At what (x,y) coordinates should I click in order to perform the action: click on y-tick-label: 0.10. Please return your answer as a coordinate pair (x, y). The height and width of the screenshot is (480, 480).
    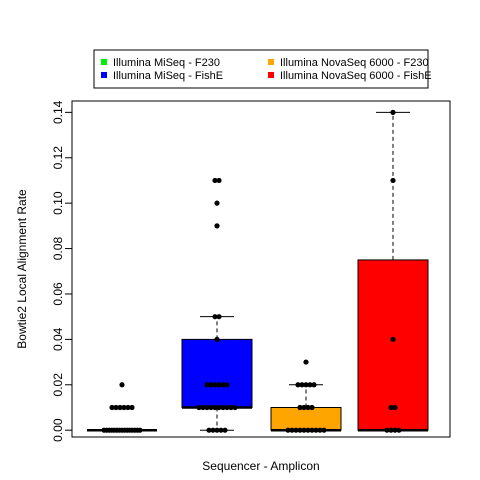
    Looking at the image, I should click on (58, 203).